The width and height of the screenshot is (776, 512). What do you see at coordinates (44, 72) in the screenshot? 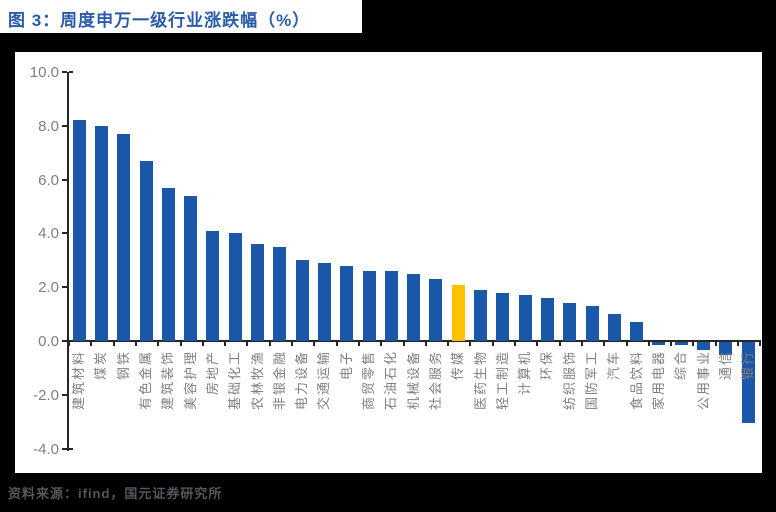
I see `y-tick-label: 10.0` at bounding box center [44, 72].